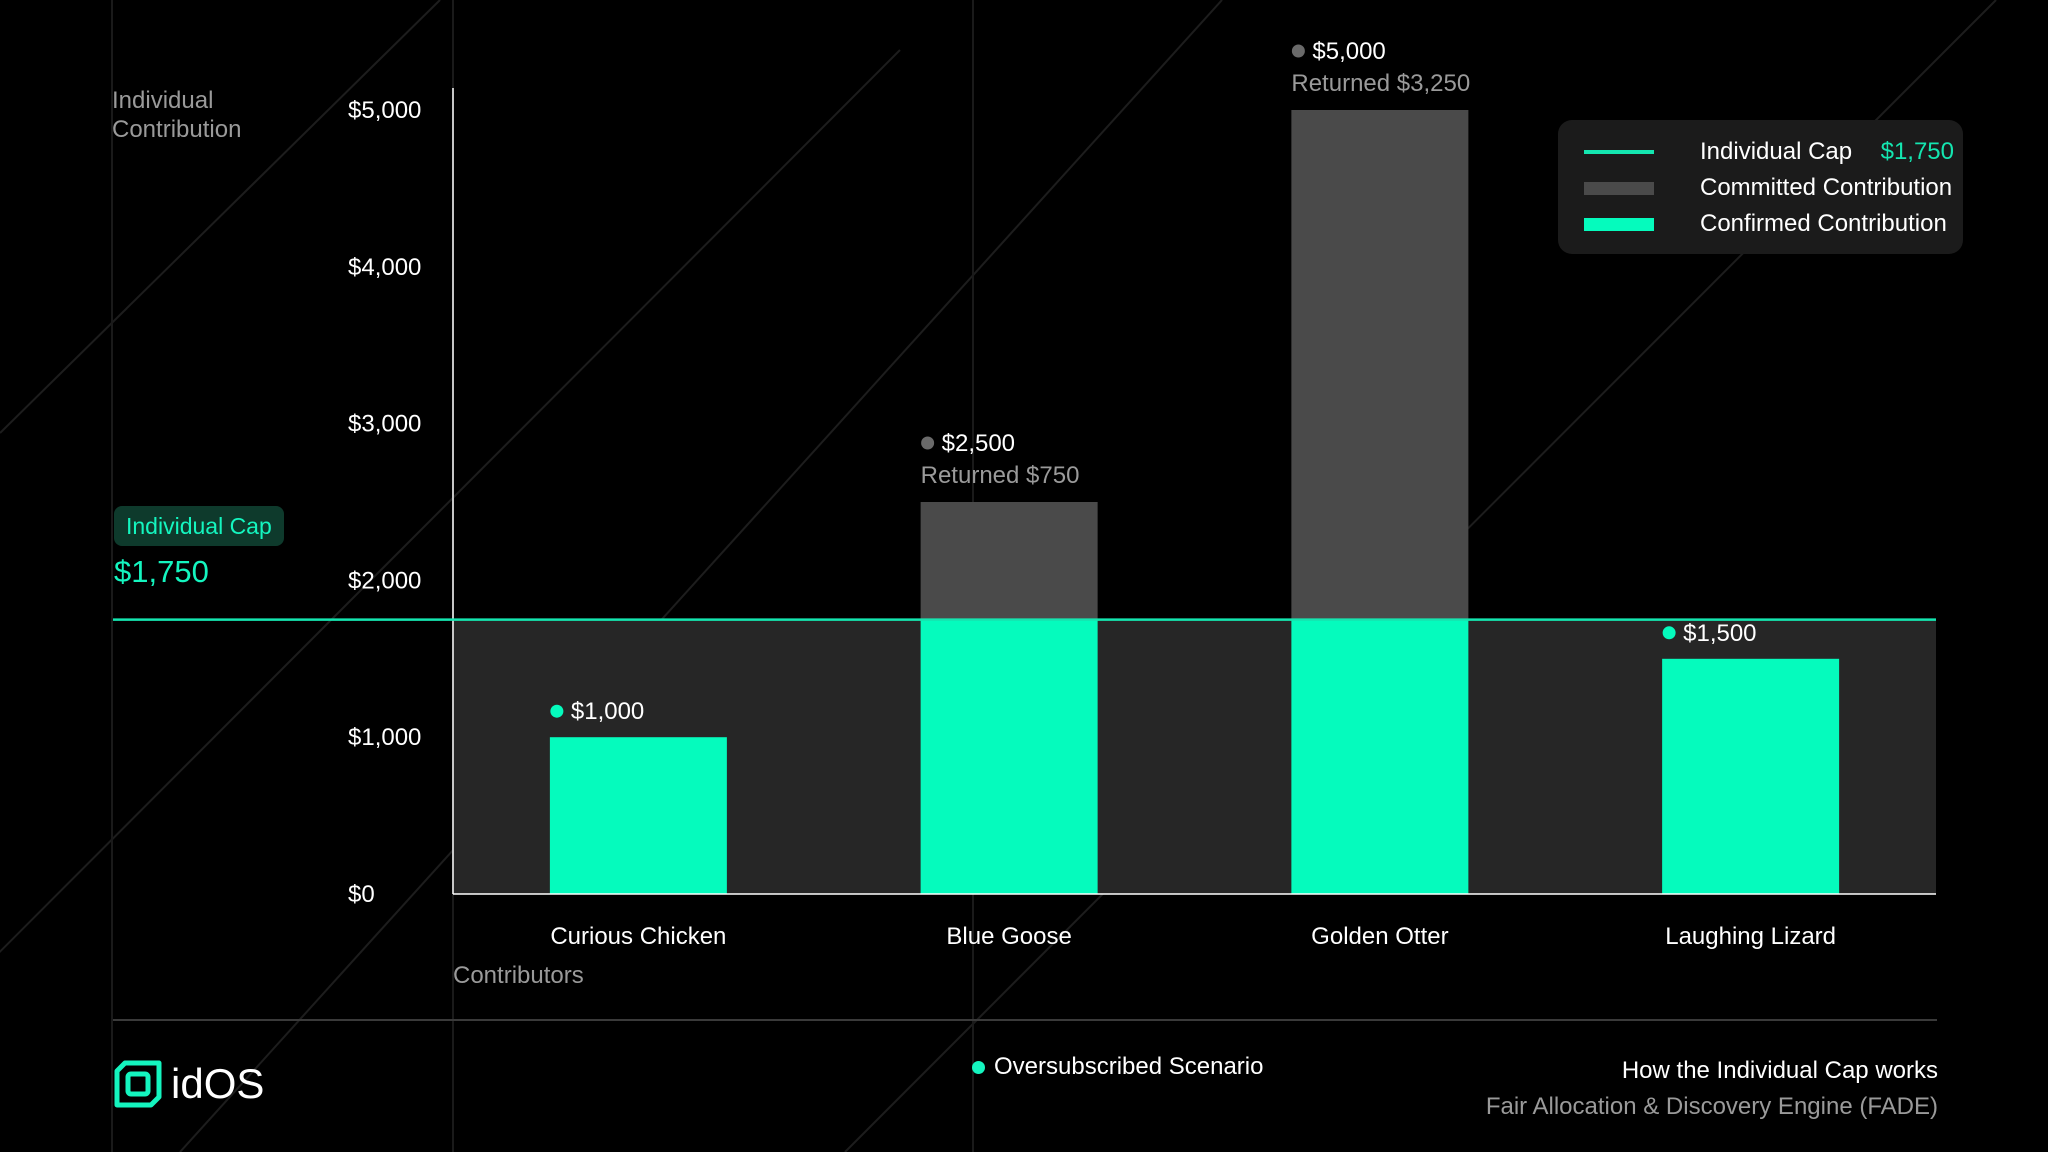 This screenshot has width=2048, height=1152. Describe the element at coordinates (1917, 151) in the screenshot. I see `legend-cap-value: $1,750` at that location.